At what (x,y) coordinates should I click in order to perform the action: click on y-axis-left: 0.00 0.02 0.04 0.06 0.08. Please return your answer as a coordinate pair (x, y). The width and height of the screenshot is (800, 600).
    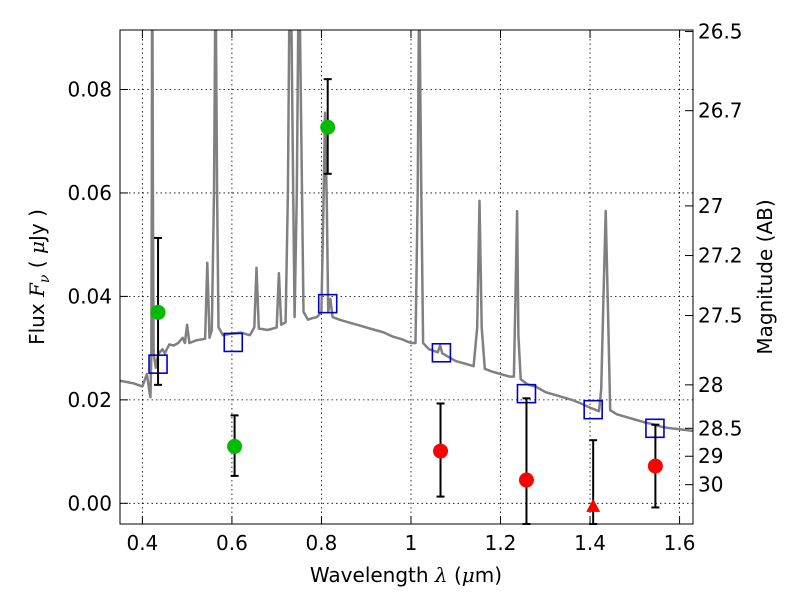
    Looking at the image, I should click on (97, 296).